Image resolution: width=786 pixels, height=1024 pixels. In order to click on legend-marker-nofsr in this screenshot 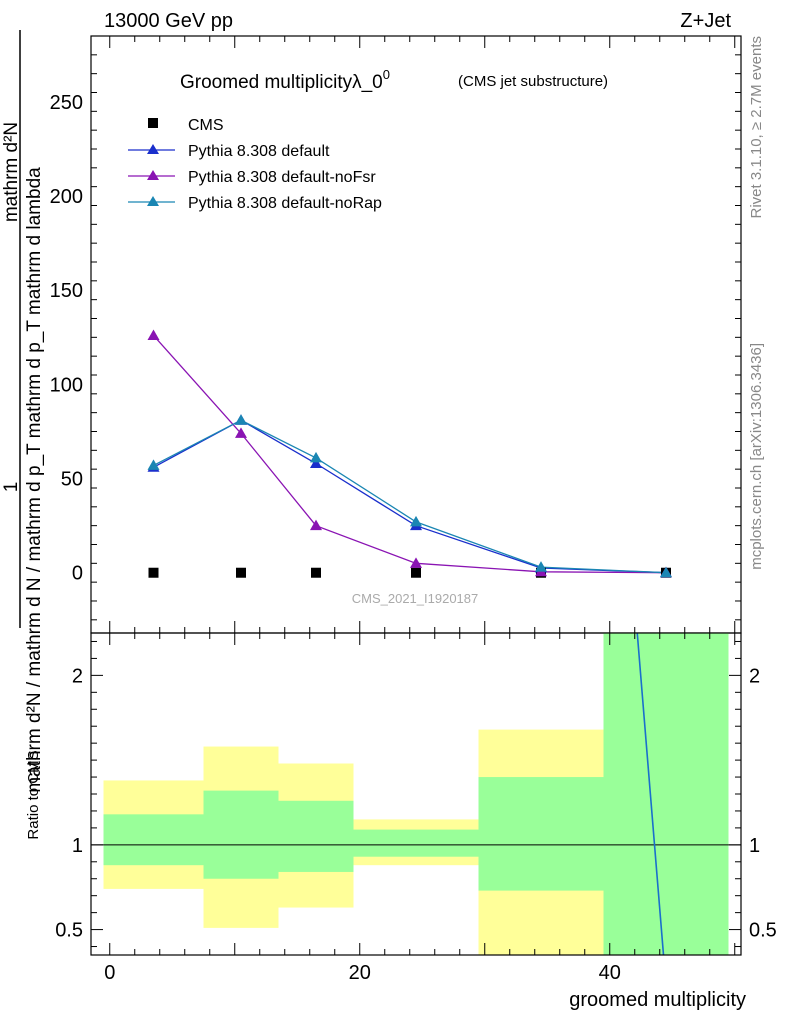, I will do `click(153, 175)`.